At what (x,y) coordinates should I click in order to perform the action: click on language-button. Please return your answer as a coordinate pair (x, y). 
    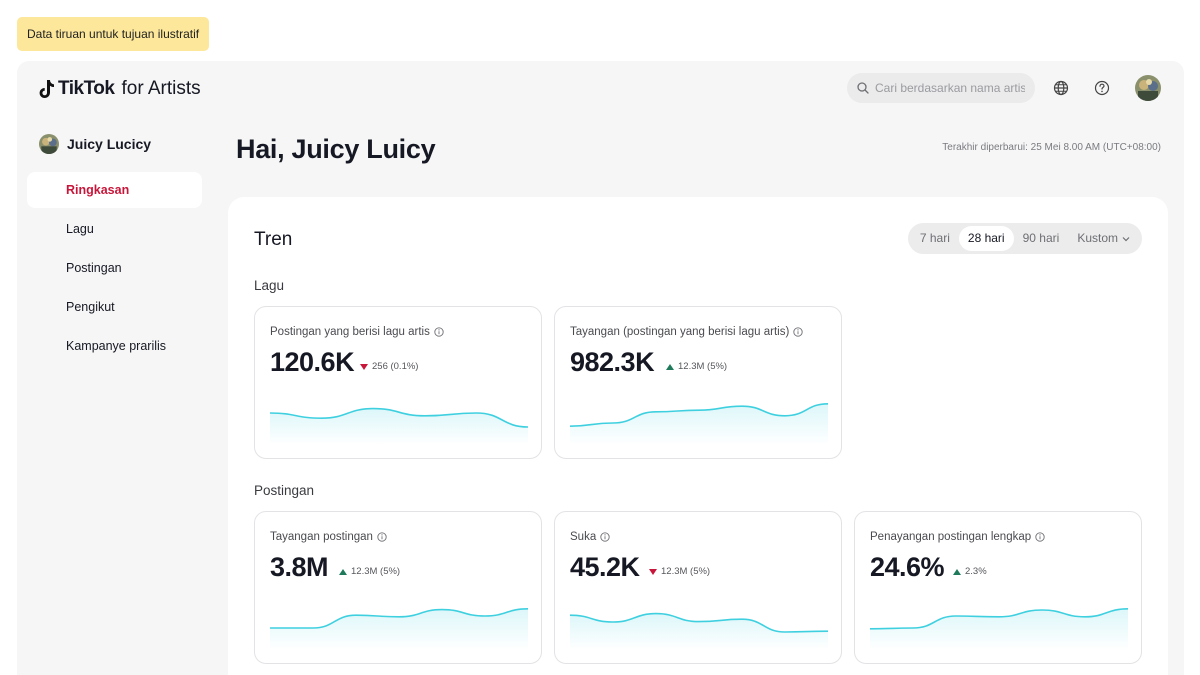
    Looking at the image, I should click on (1061, 88).